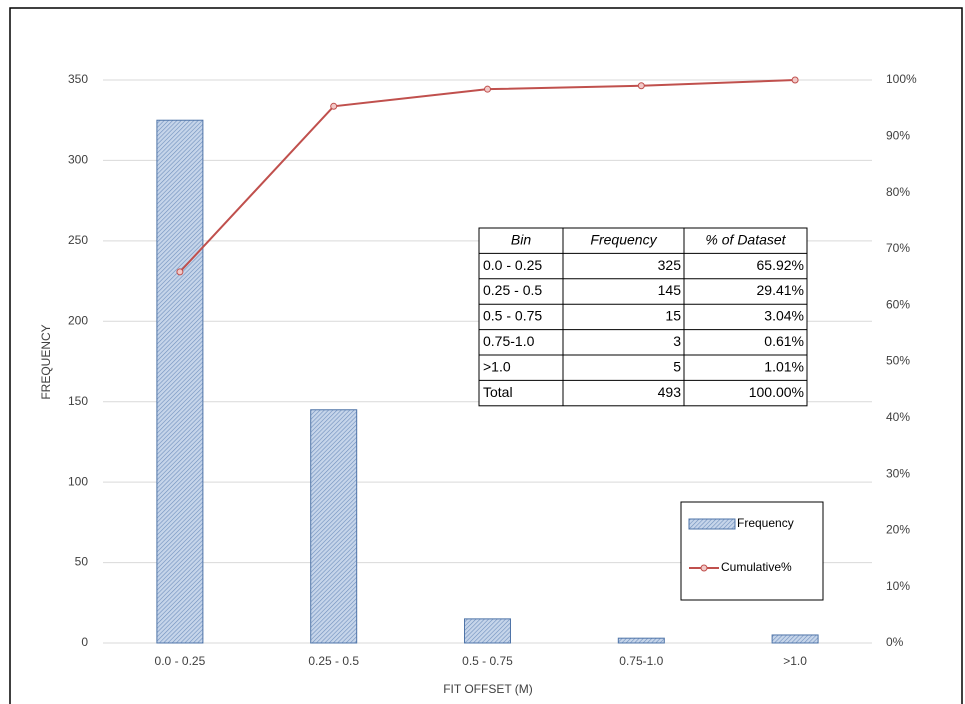  Describe the element at coordinates (745, 239) in the screenshot. I see `table-header: % of Dataset` at that location.